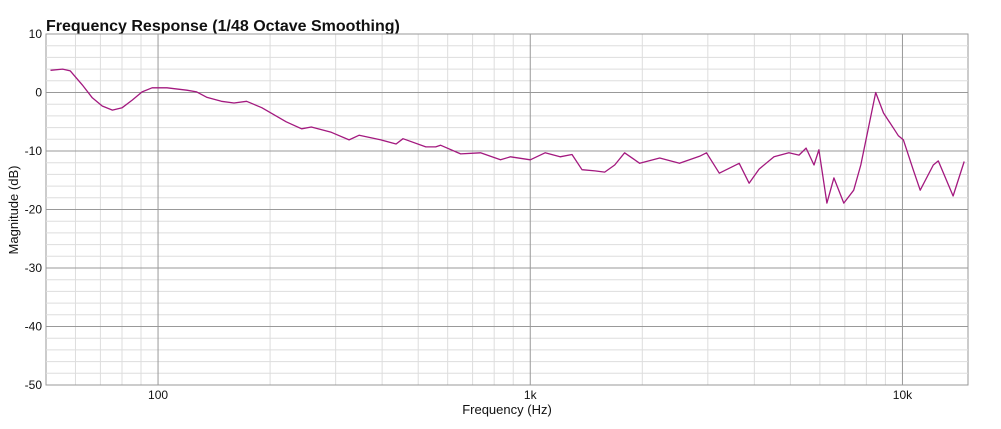 The height and width of the screenshot is (429, 1001). Describe the element at coordinates (531, 395) in the screenshot. I see `x-tick-label: 1k` at that location.